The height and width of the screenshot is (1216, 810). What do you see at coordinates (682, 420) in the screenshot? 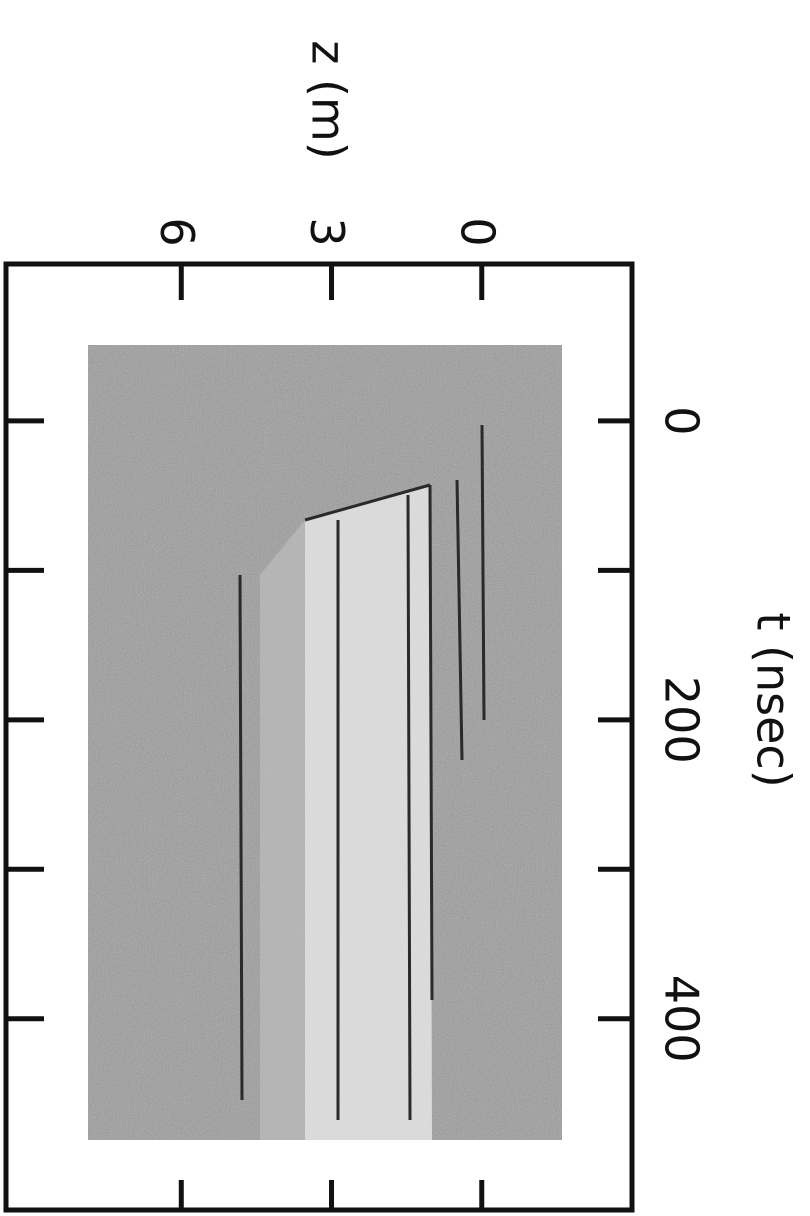
I see `x-tick-label: 0` at bounding box center [682, 420].